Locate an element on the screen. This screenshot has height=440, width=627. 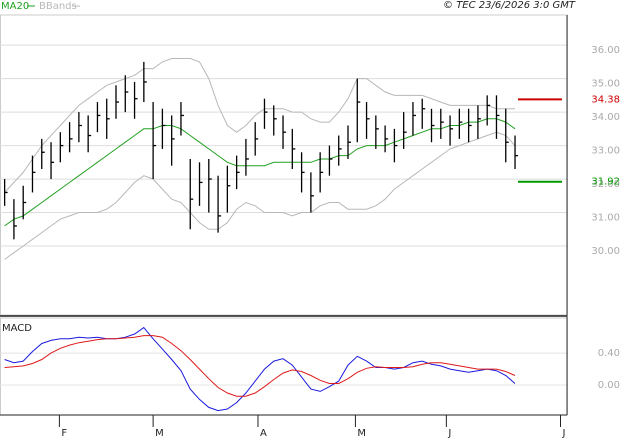
macd-line is located at coordinates (260, 366).